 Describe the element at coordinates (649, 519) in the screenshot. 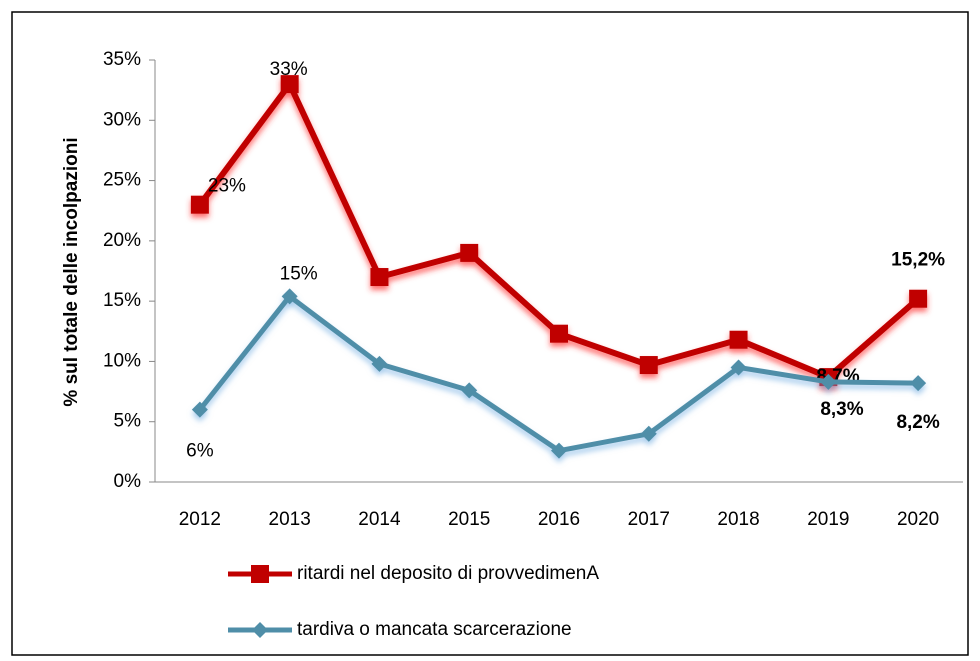

I see `x-tick-label: 2017` at that location.